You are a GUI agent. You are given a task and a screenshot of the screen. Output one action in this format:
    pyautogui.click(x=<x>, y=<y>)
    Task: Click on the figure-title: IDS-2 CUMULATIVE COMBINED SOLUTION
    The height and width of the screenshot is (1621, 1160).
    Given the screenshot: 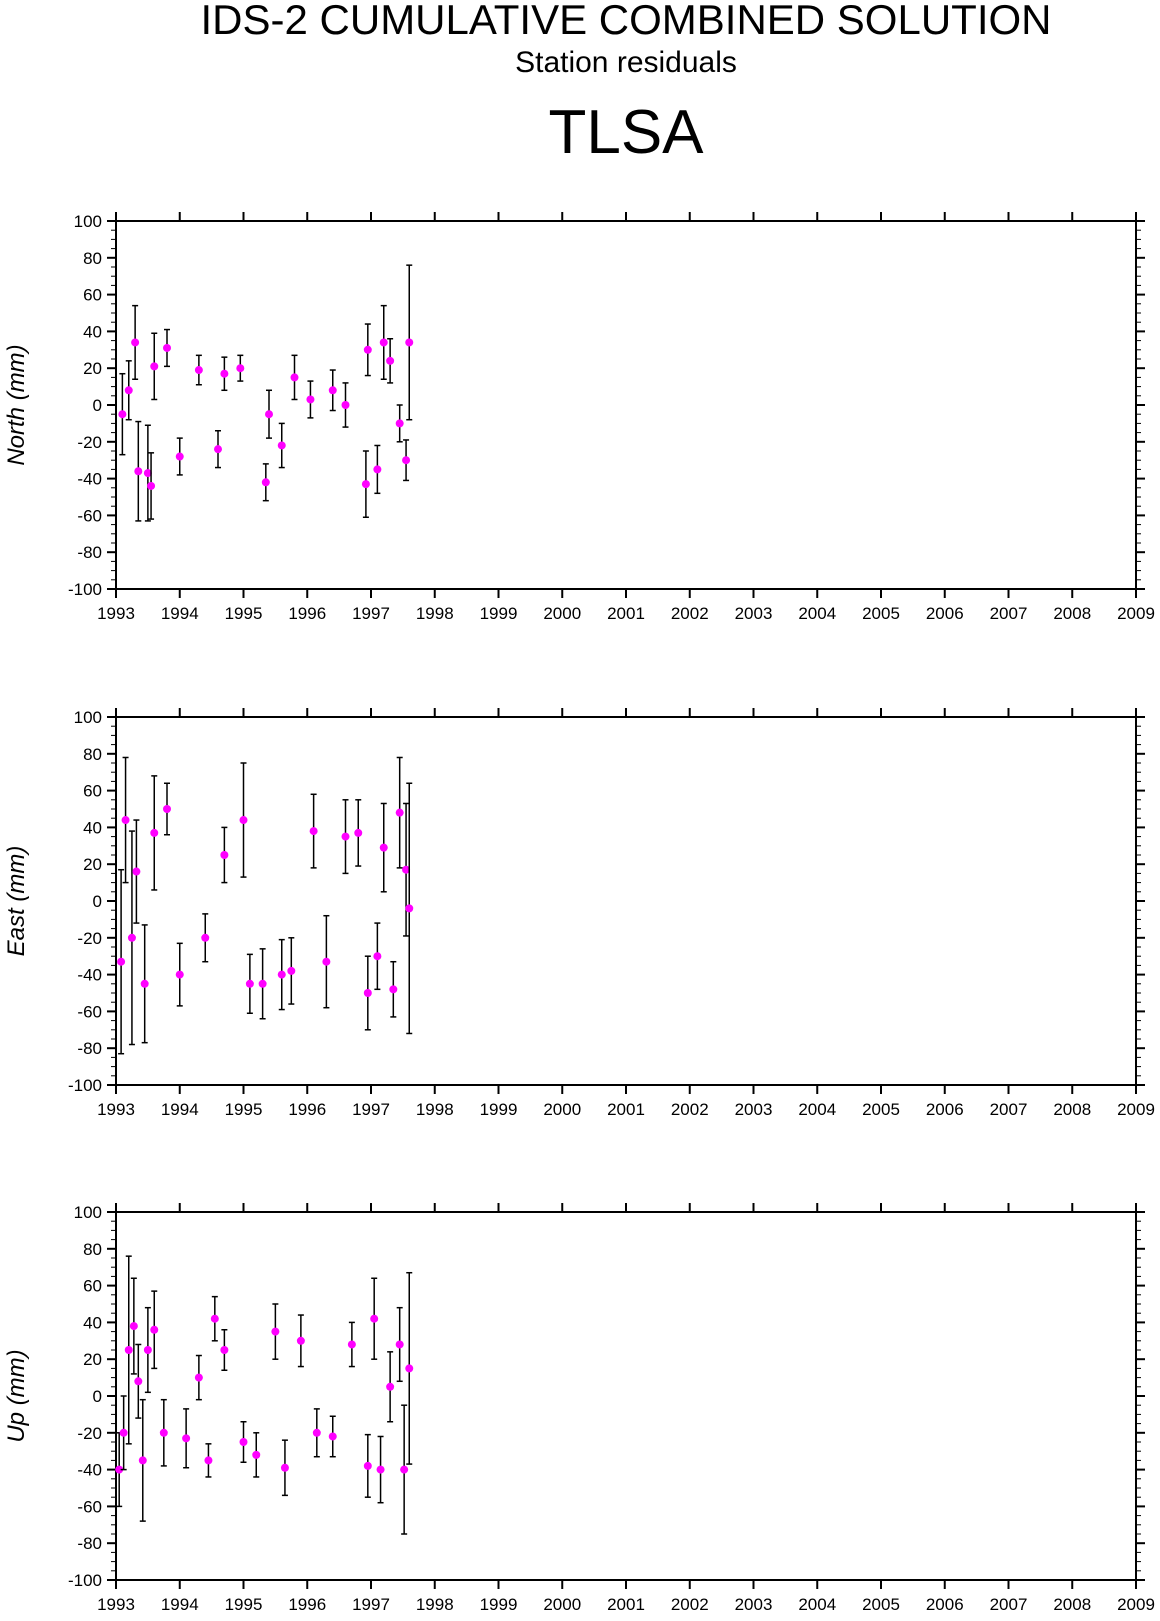 What is the action you would take?
    pyautogui.click(x=626, y=21)
    